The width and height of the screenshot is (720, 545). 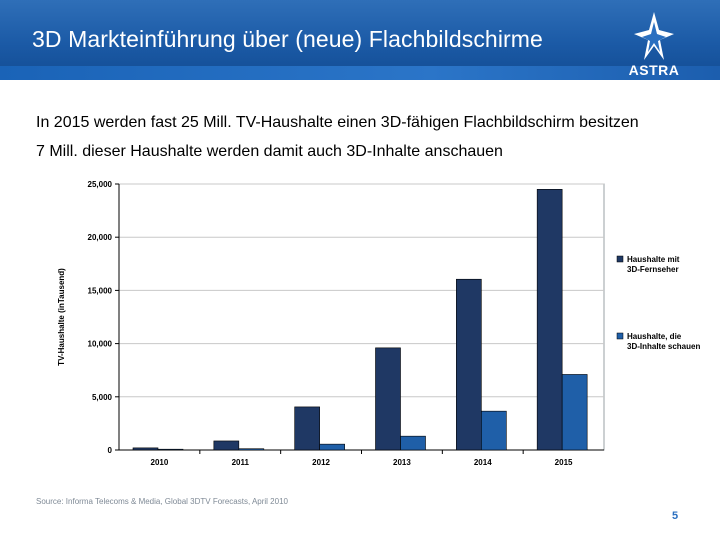 I want to click on x-tick-label: 2015, so click(x=564, y=462).